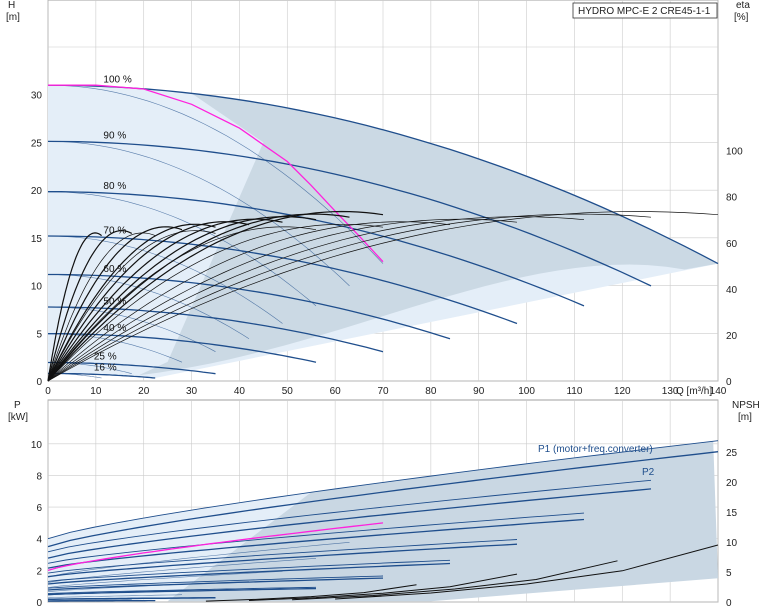  Describe the element at coordinates (732, 336) in the screenshot. I see `y2-tick-label: 20` at that location.